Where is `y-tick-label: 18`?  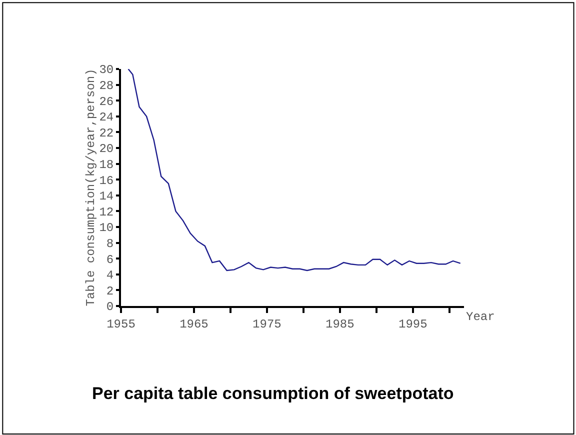 y-tick-label: 18 is located at coordinates (106, 165).